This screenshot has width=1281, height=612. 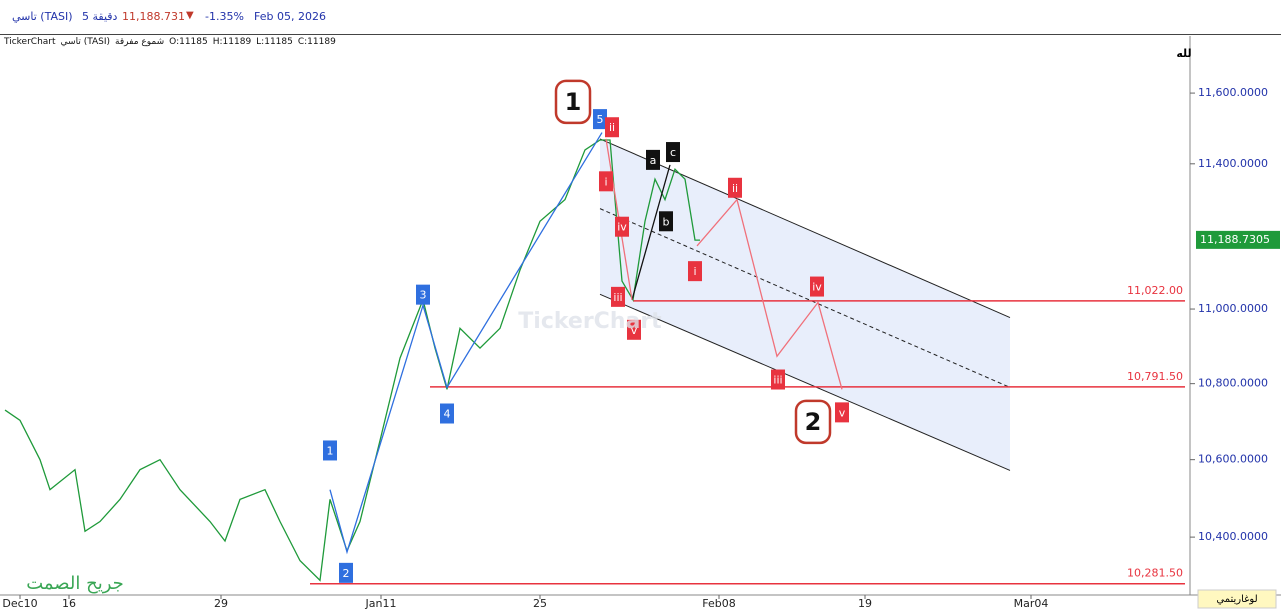 What do you see at coordinates (140, 42) in the screenshot?
I see `style: شموع مفرقة` at bounding box center [140, 42].